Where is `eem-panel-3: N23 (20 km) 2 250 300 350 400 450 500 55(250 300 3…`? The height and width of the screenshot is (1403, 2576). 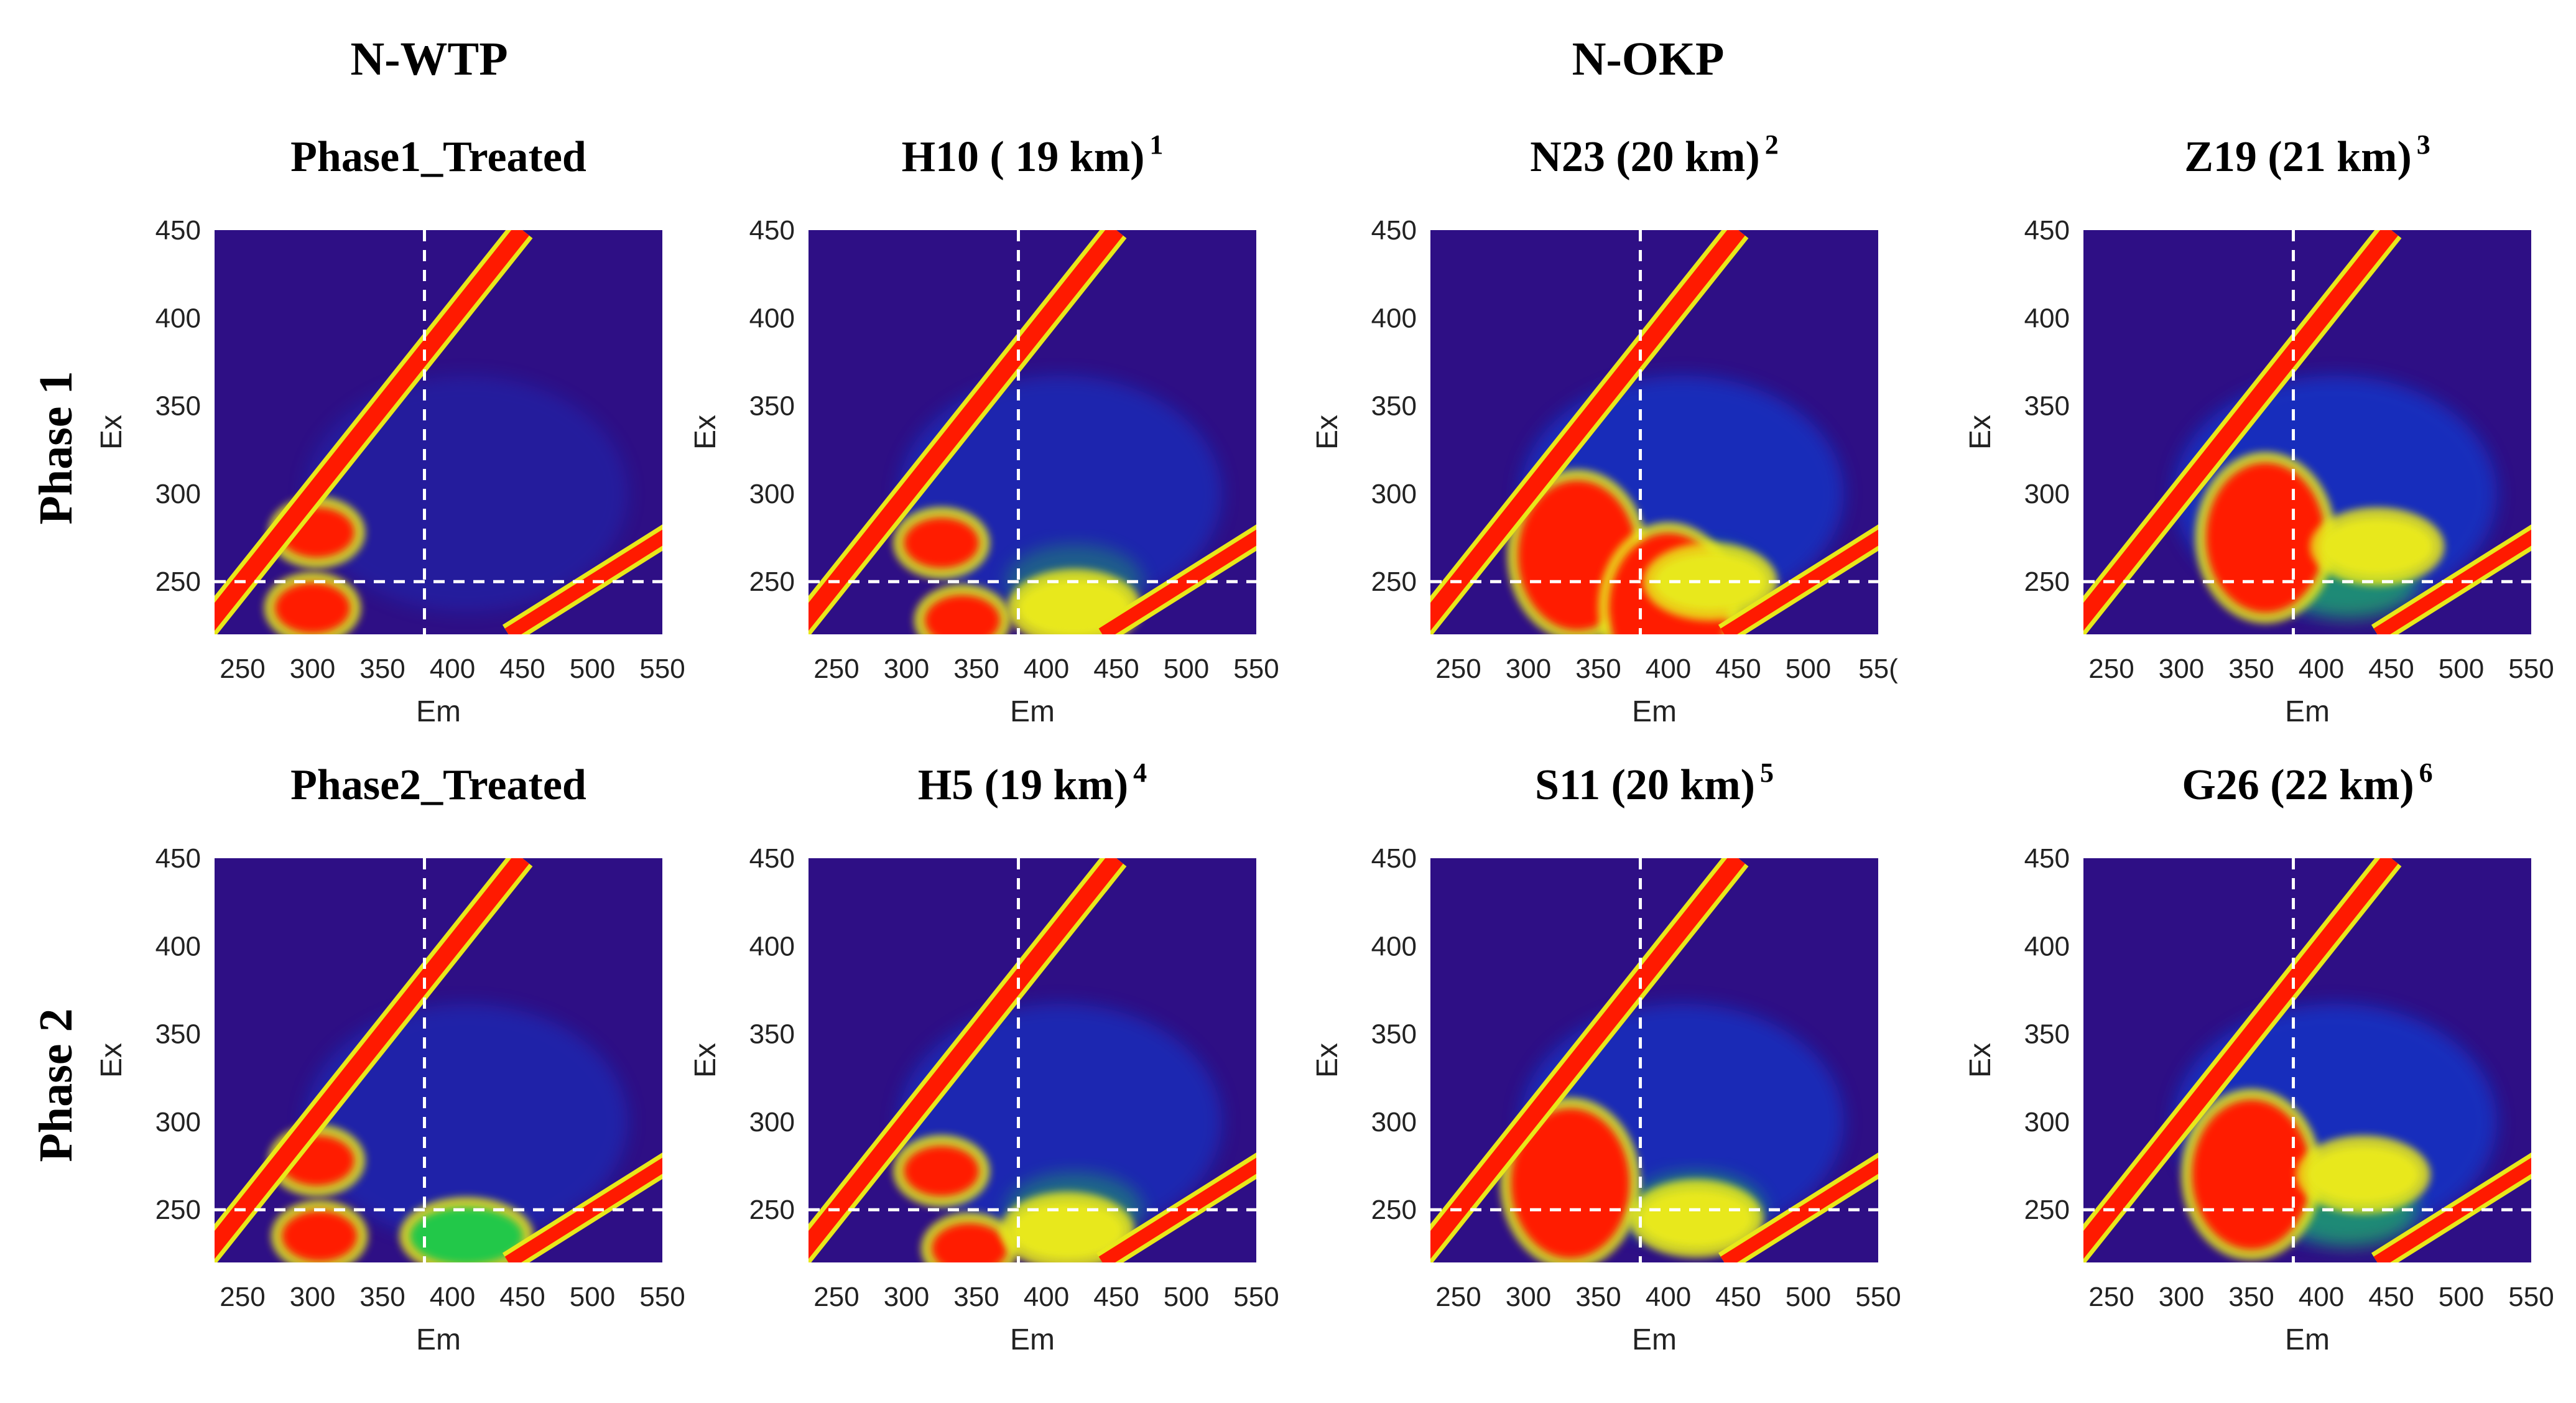 eem-panel-3: N23 (20 km) 2 250 300 350 400 450 500 55(250 300 3… is located at coordinates (1605, 428).